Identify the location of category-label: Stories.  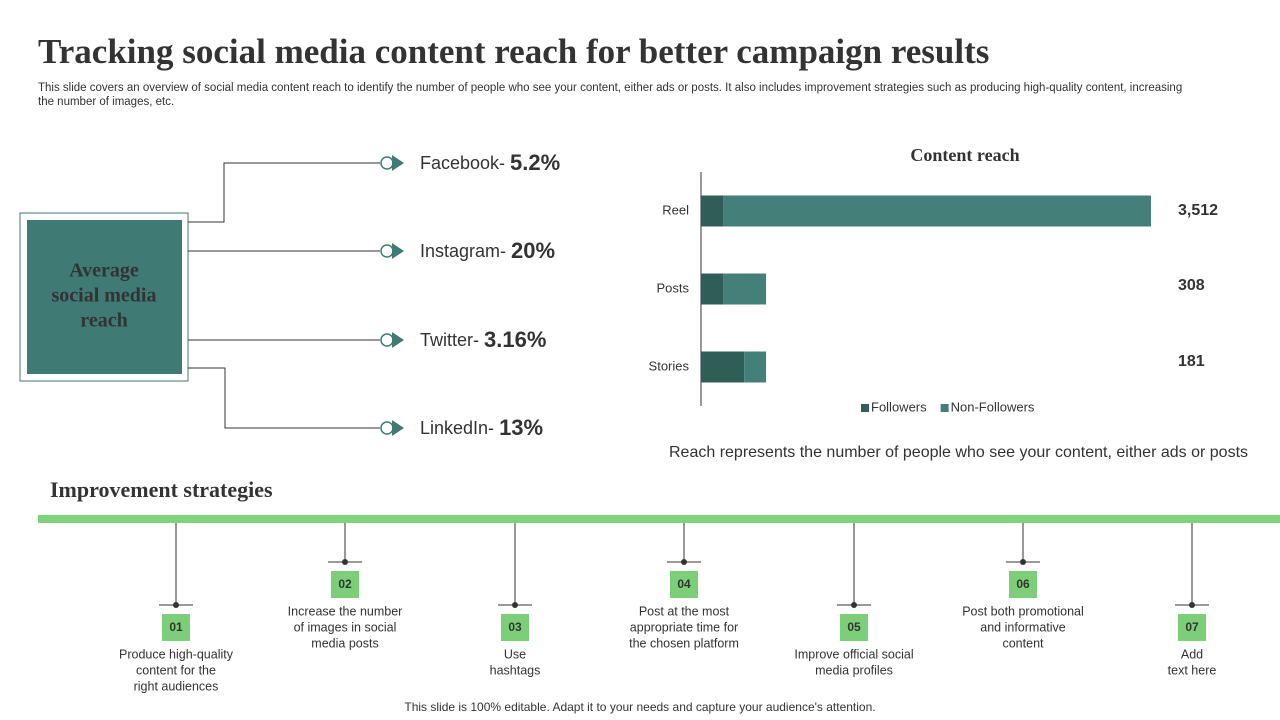
(669, 365).